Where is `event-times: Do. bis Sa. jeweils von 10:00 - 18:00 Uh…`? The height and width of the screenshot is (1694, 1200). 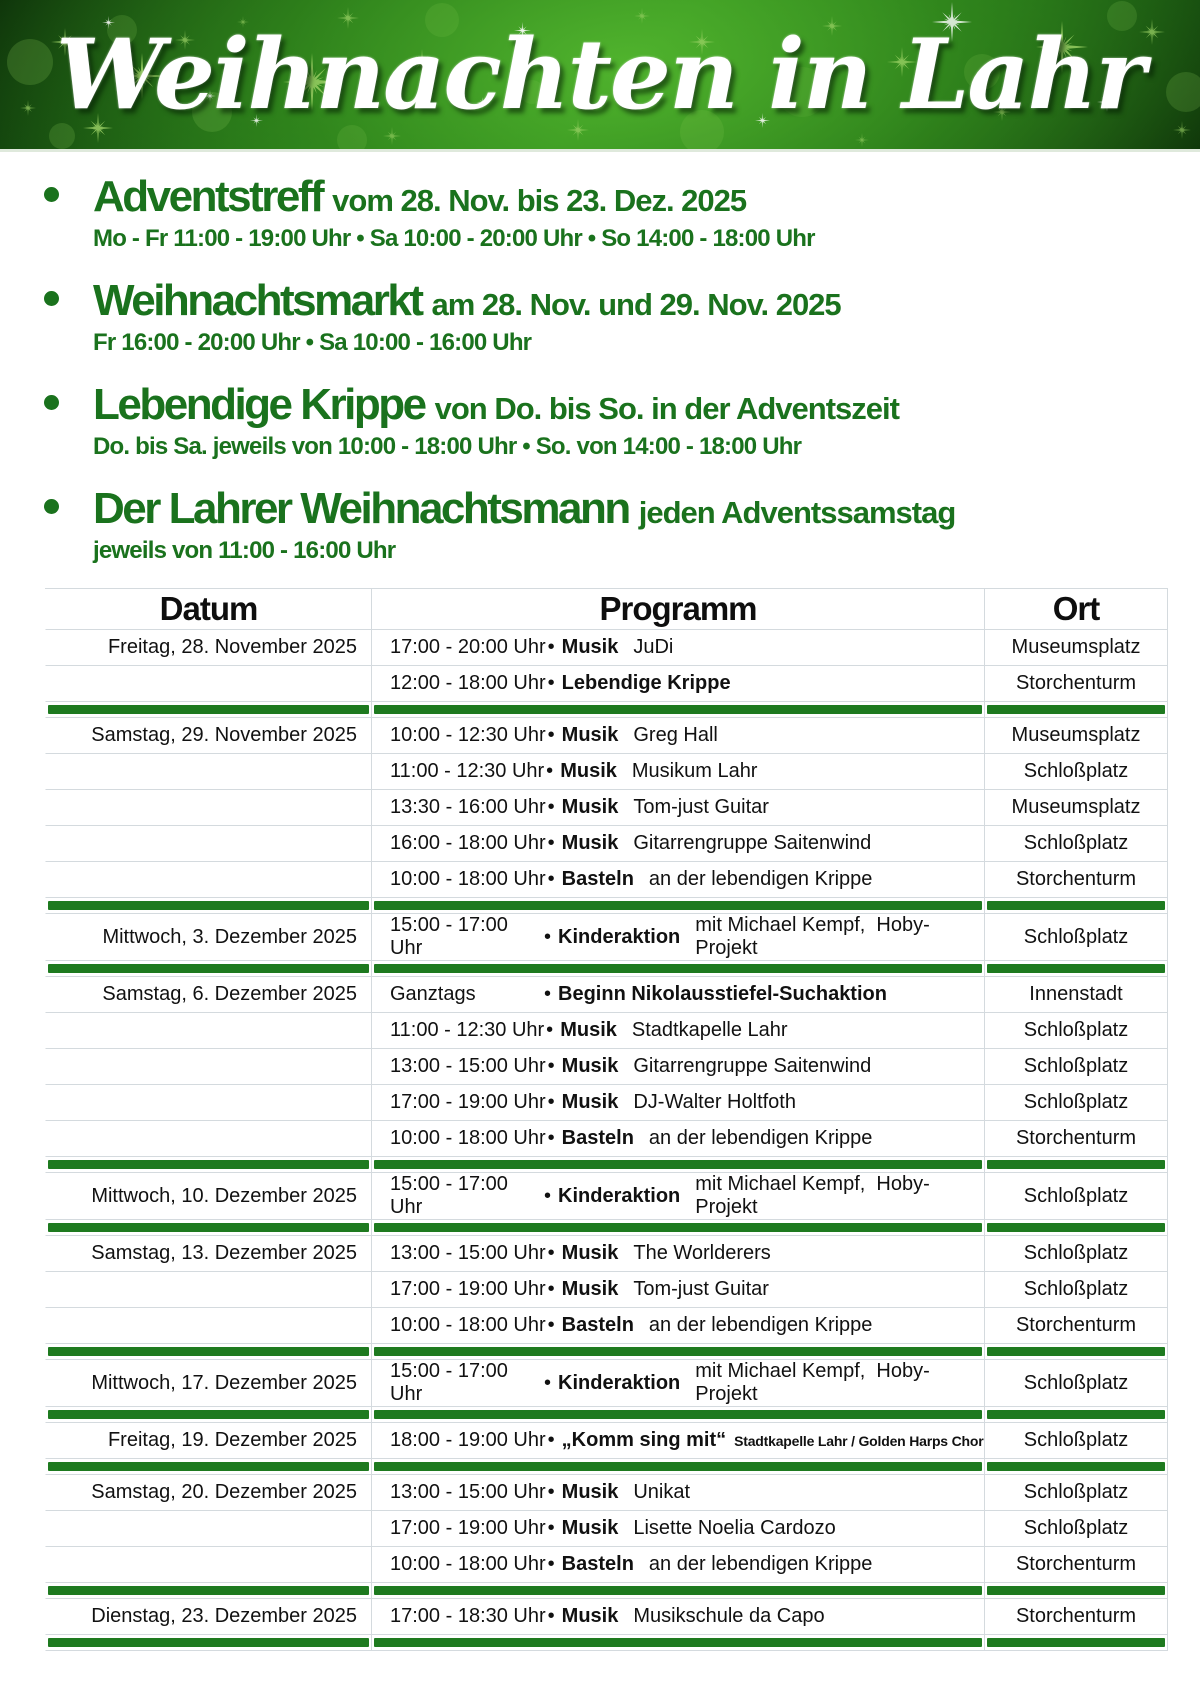
event-times: Do. bis Sa. jeweils von 10:00 - 18:00 Uh… is located at coordinates (447, 446).